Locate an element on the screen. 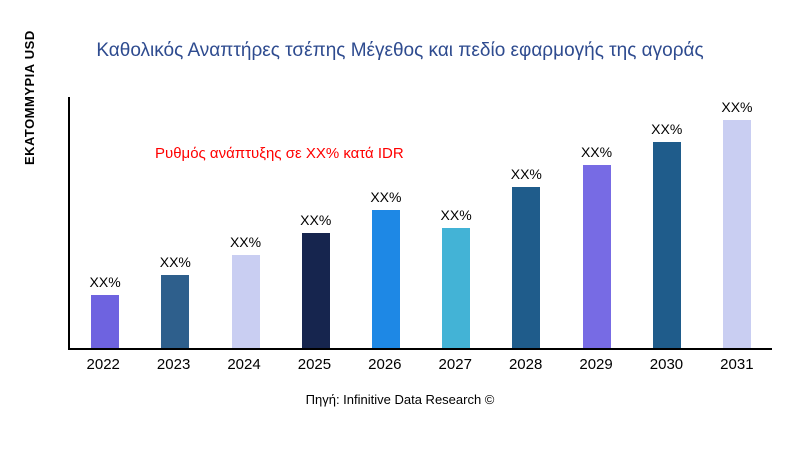 This screenshot has width=800, height=450. bar-group-2030: XX% is located at coordinates (667, 222).